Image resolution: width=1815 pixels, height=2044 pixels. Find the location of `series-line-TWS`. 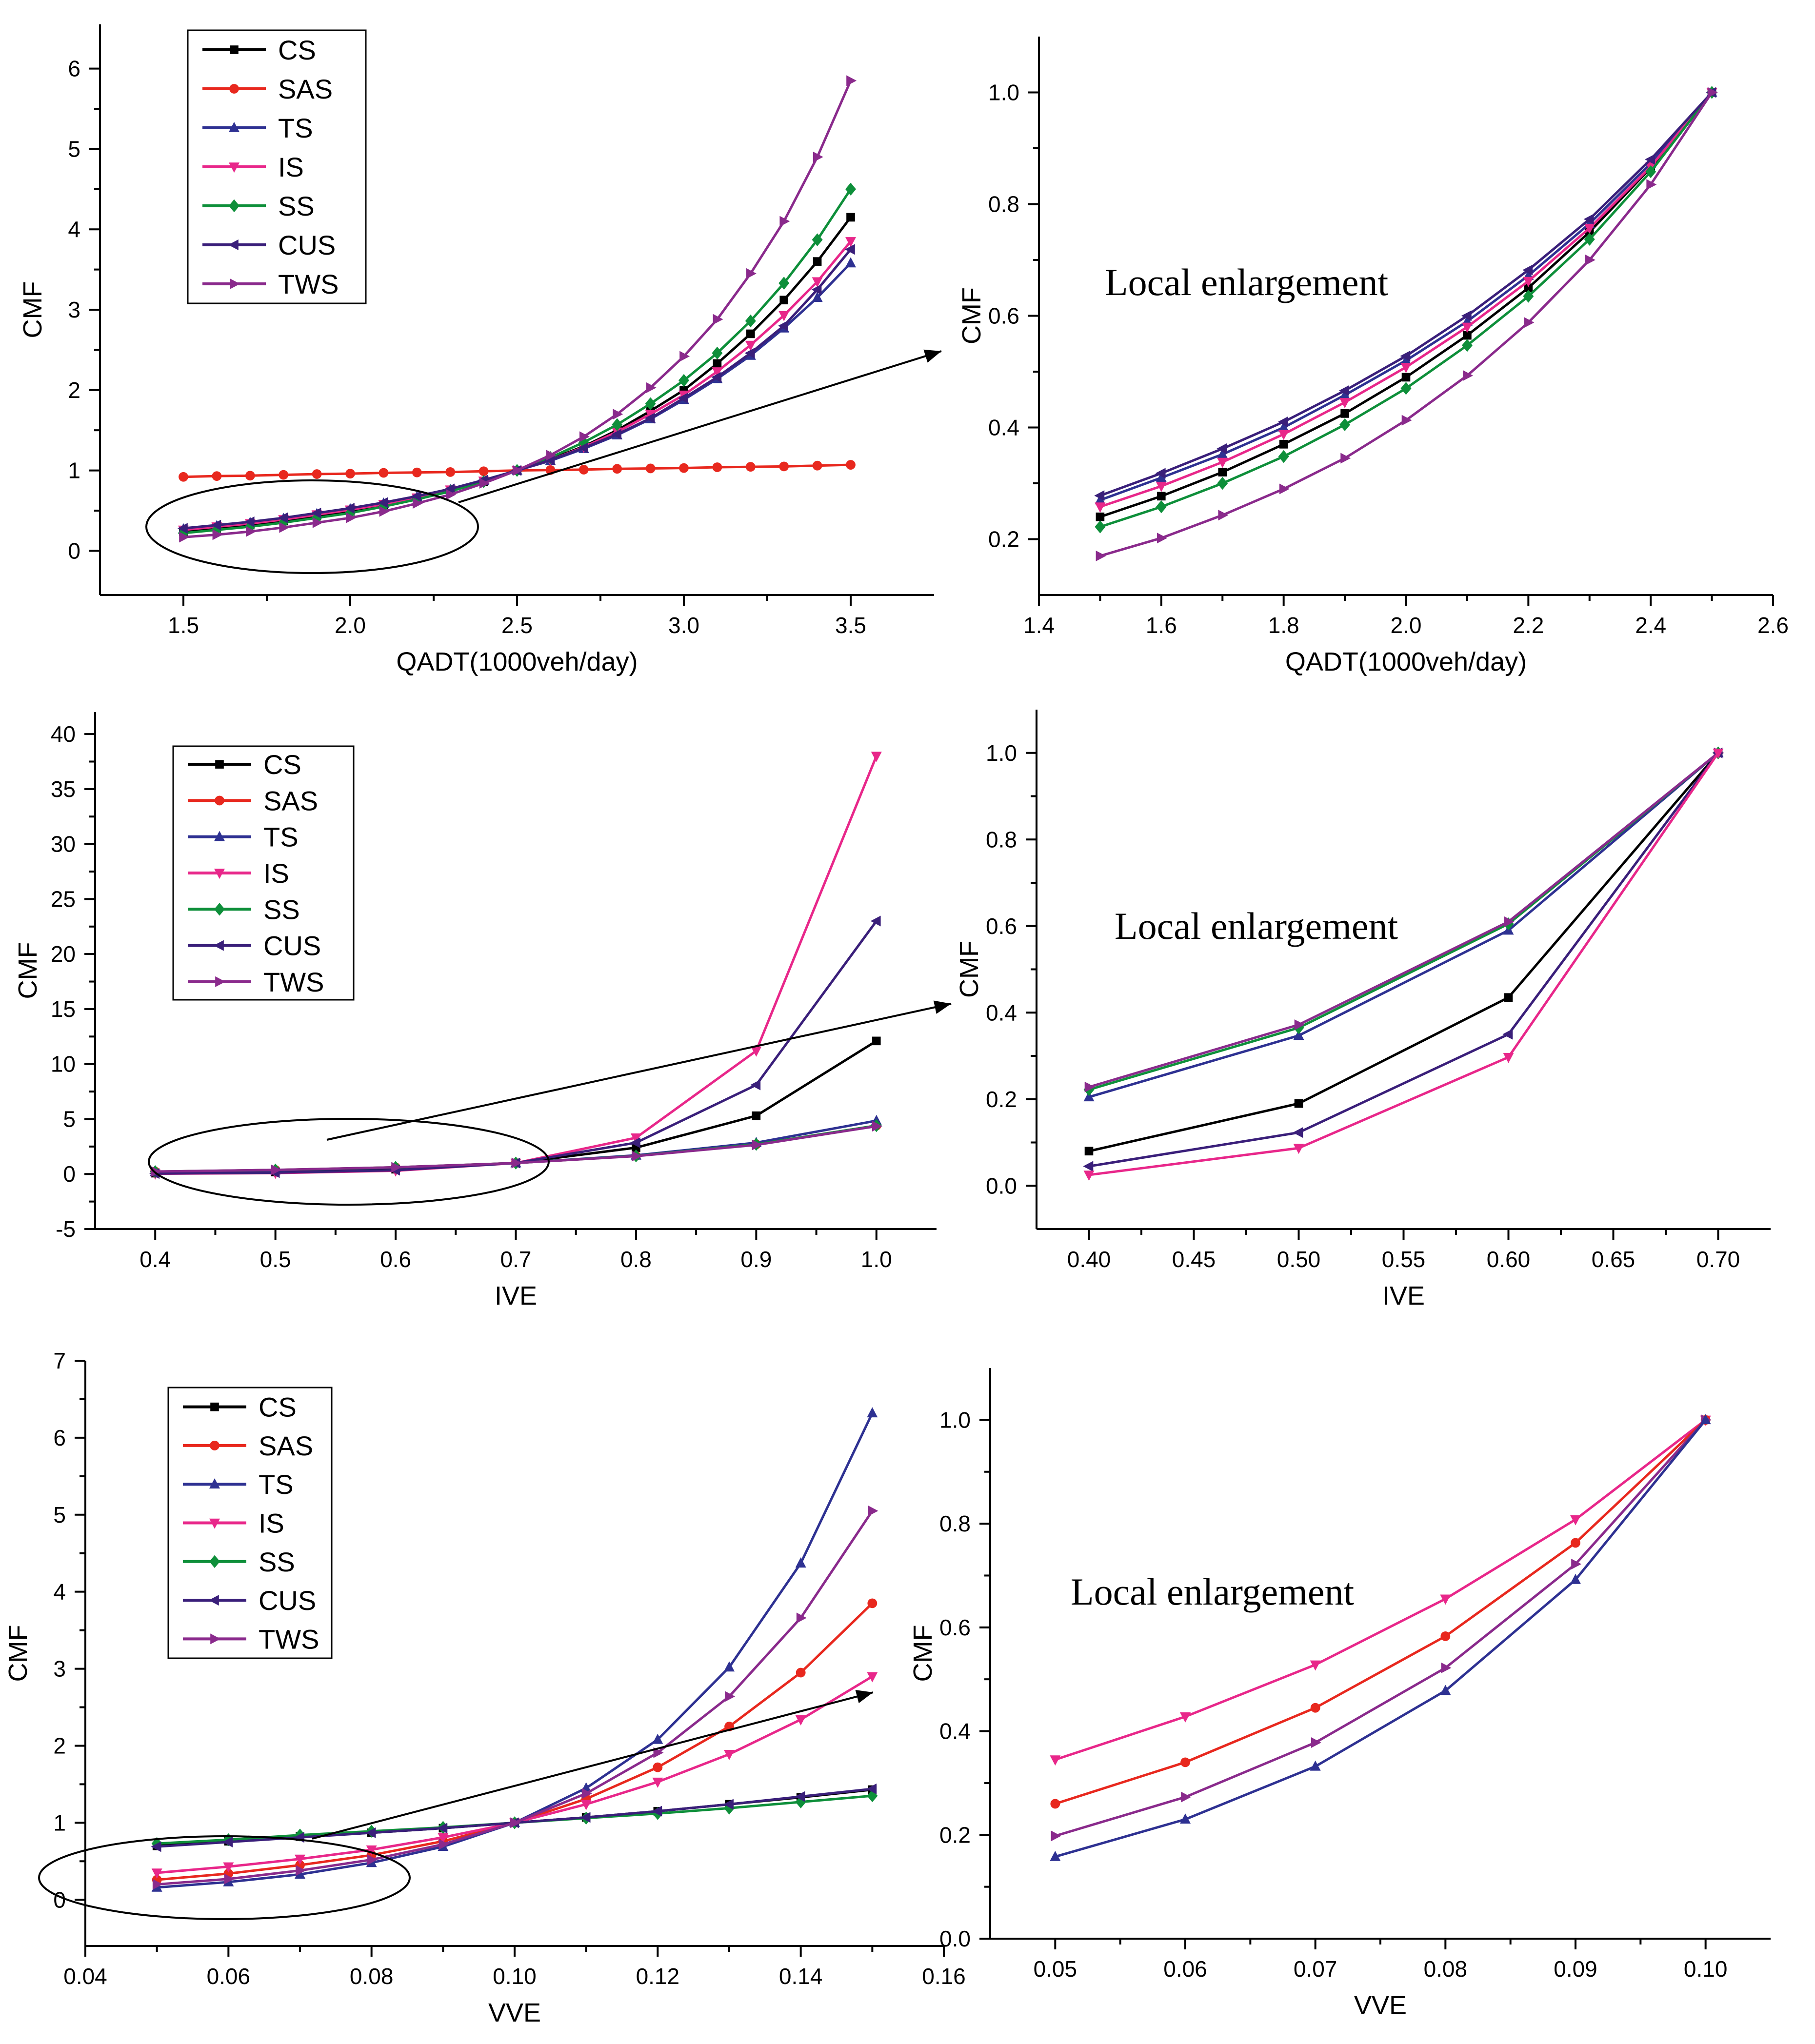

series-line-TWS is located at coordinates (1403, 920).